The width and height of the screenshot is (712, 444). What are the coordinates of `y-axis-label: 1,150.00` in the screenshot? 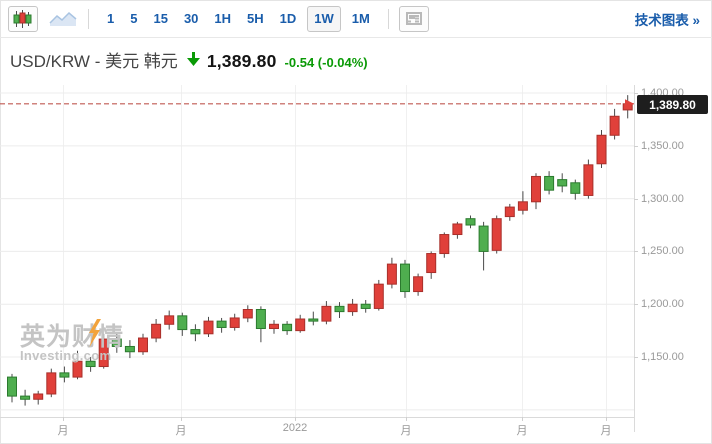 It's located at (662, 357).